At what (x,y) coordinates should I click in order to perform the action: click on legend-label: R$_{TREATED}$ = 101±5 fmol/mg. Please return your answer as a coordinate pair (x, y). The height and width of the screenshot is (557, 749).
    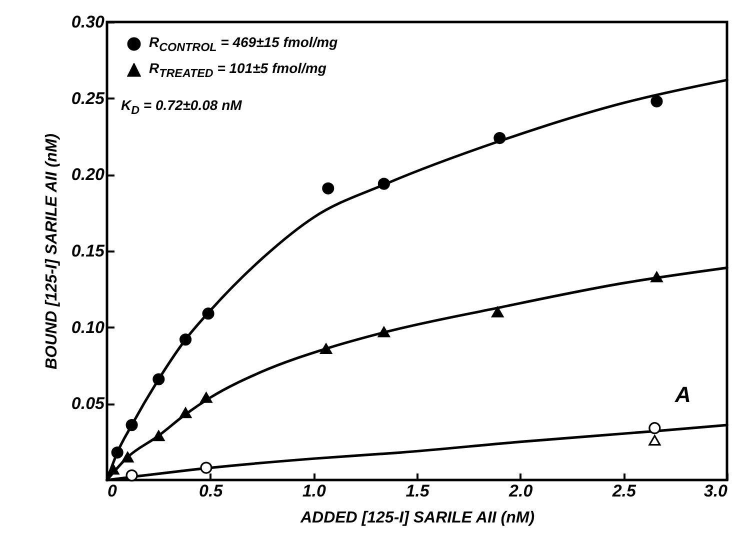
    Looking at the image, I should click on (237, 70).